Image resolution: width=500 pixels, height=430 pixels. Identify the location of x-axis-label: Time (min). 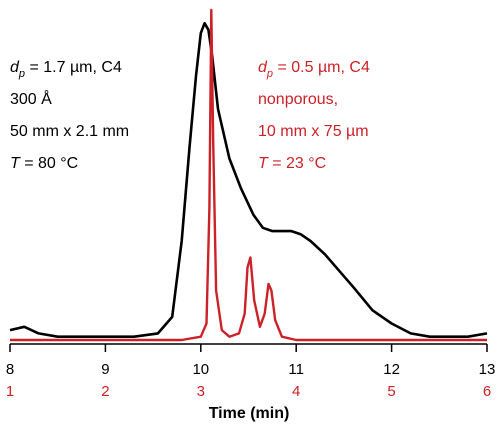
(249, 413).